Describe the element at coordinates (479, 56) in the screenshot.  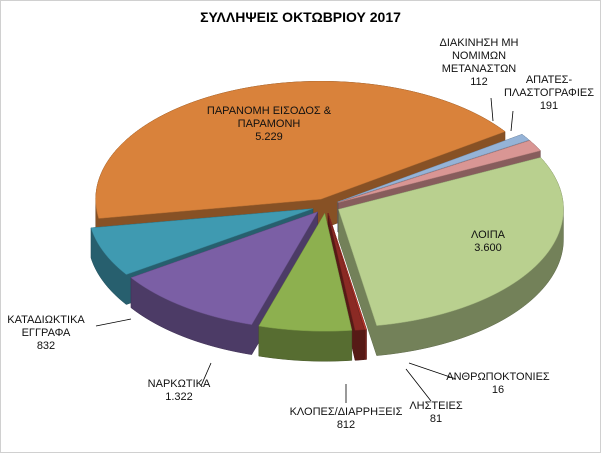
I see `slice-label: ΔΙΑΚΙΝΗΣΗ ΜΗ ΝΟΜΙΜΩΝ ΜΕΤΑΝΑΣΤΩΝ` at that location.